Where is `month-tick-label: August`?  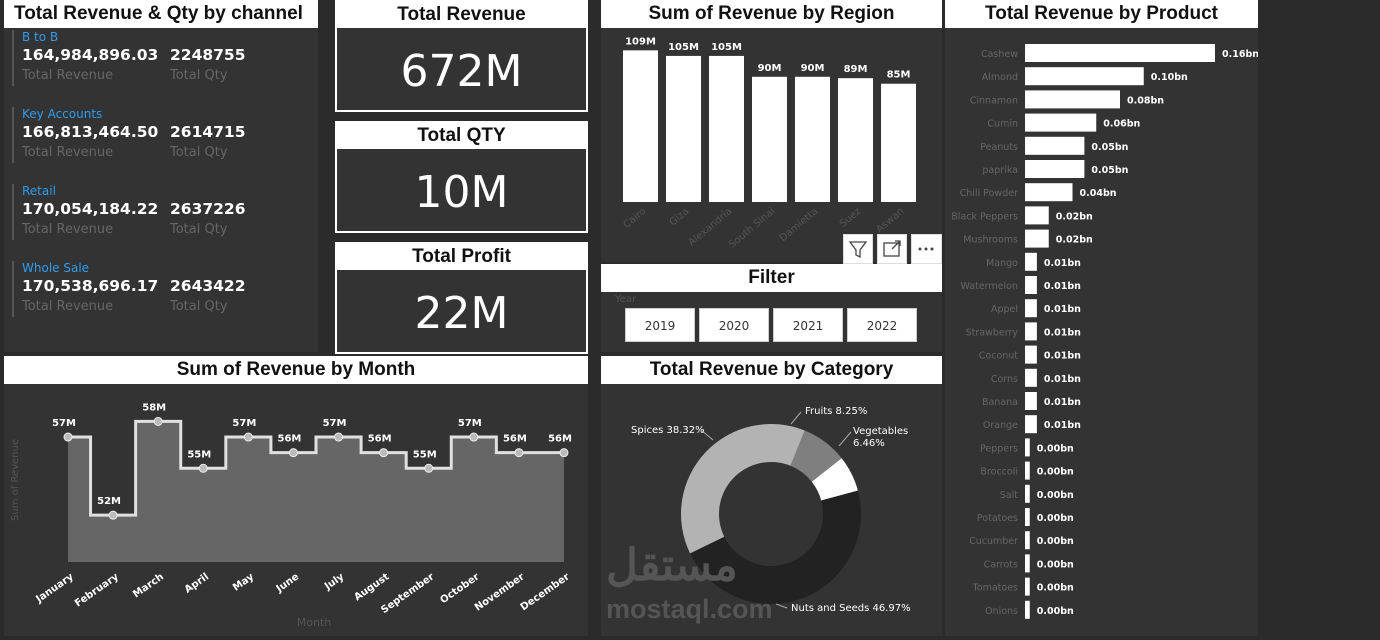 month-tick-label: August is located at coordinates (371, 587).